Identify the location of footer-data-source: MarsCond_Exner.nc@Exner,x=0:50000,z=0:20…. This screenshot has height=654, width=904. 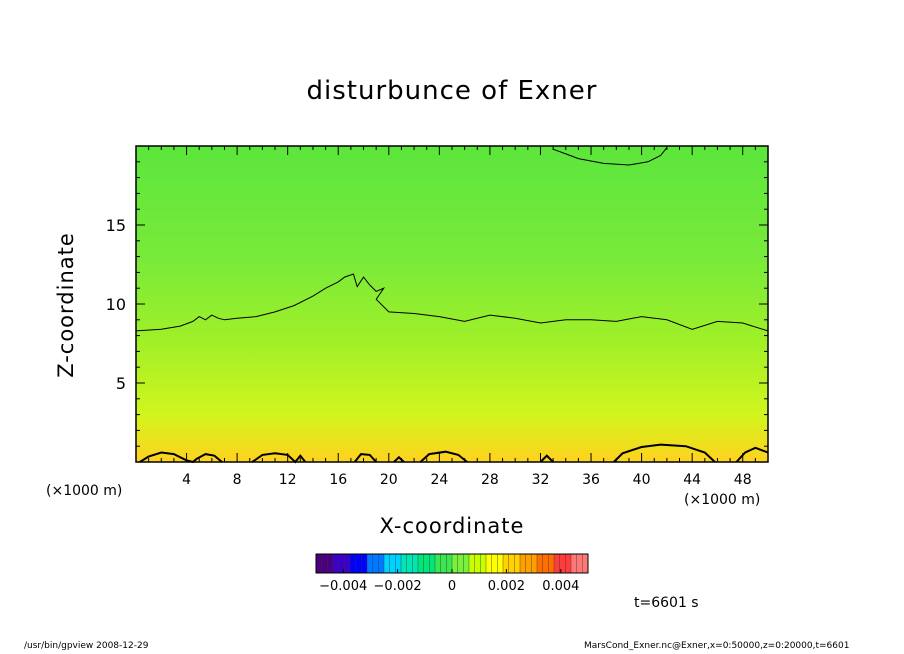
(717, 646).